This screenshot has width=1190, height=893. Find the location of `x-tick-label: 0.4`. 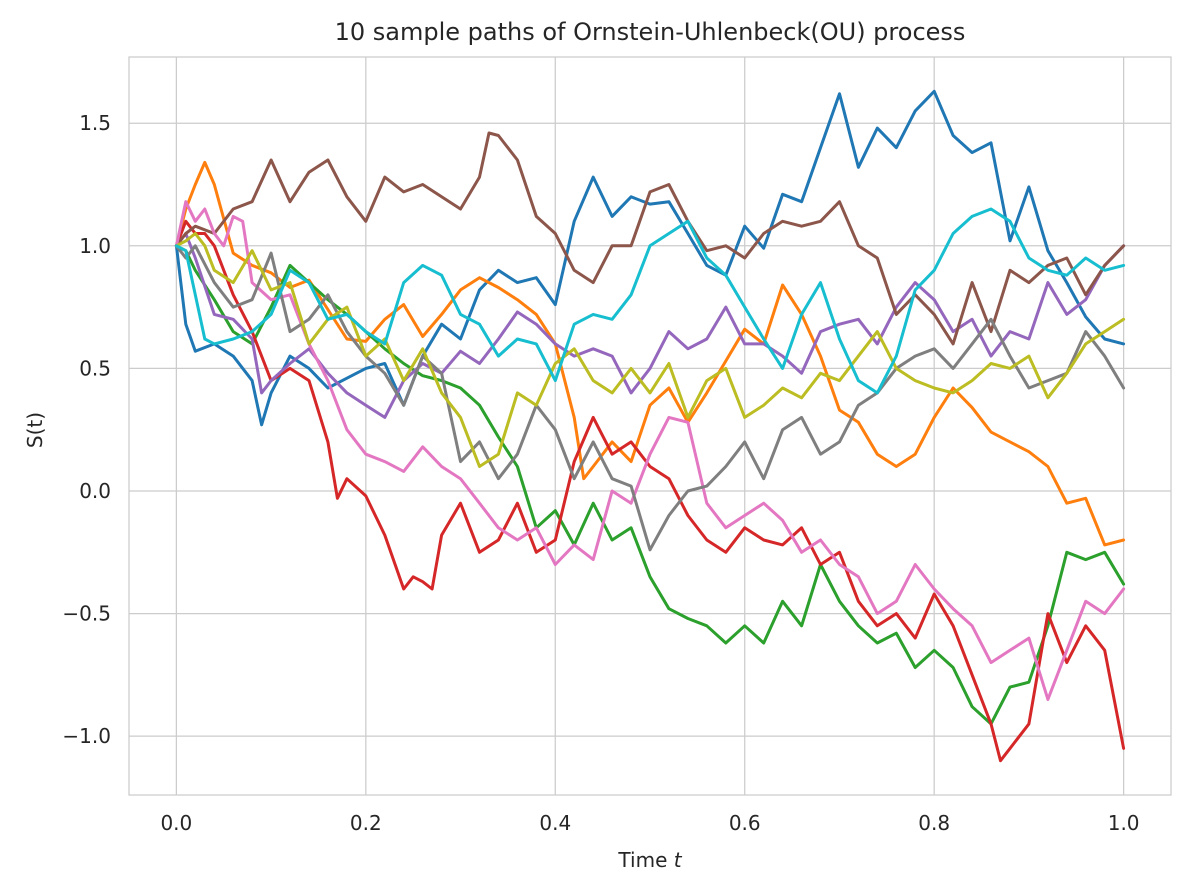

x-tick-label: 0.4 is located at coordinates (555, 823).